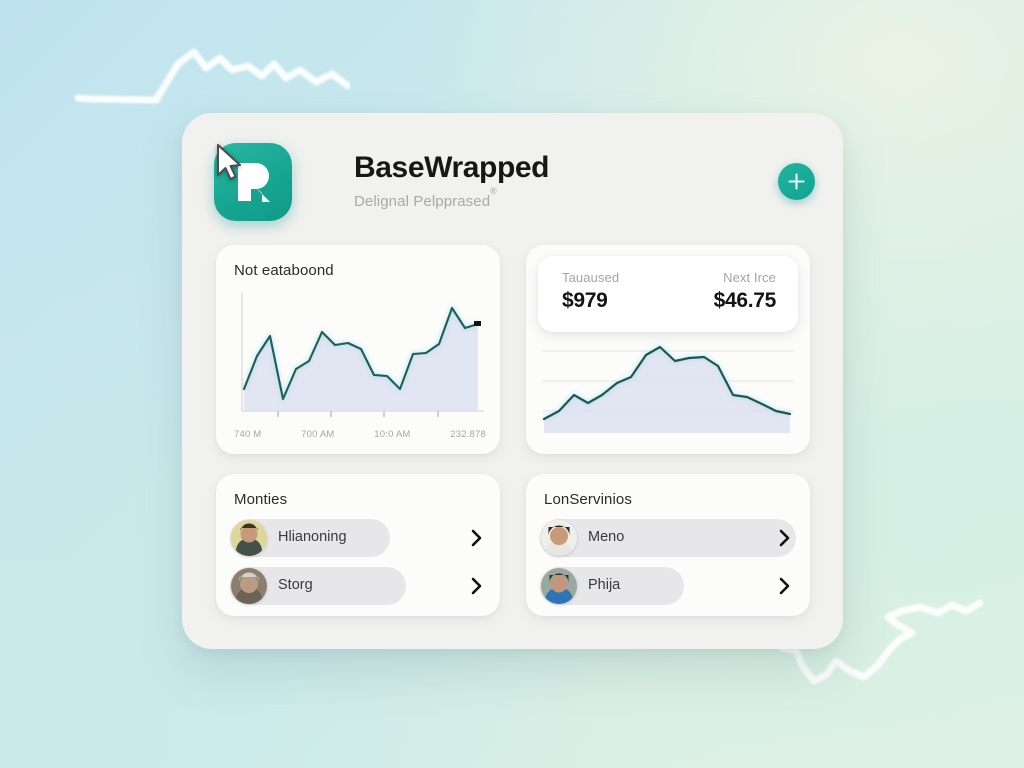 This screenshot has height=768, width=1024. I want to click on list-item-label: Meno, so click(606, 537).